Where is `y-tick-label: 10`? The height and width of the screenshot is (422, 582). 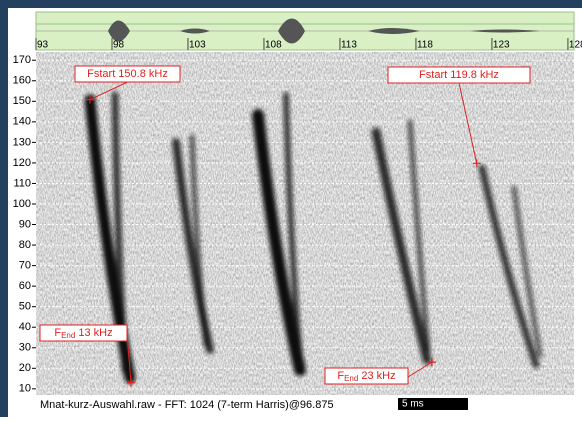
y-tick-label: 10 is located at coordinates (25, 389).